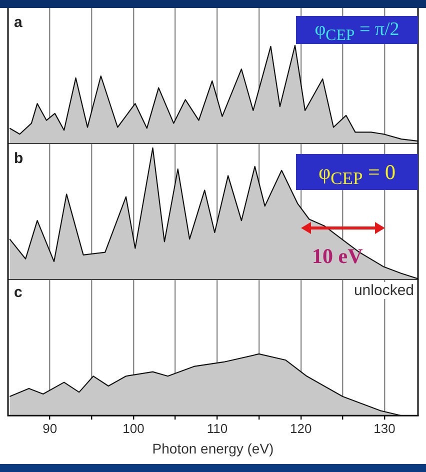 The height and width of the screenshot is (472, 426). I want to click on x-axis-title: Photon energy (eV), so click(213, 448).